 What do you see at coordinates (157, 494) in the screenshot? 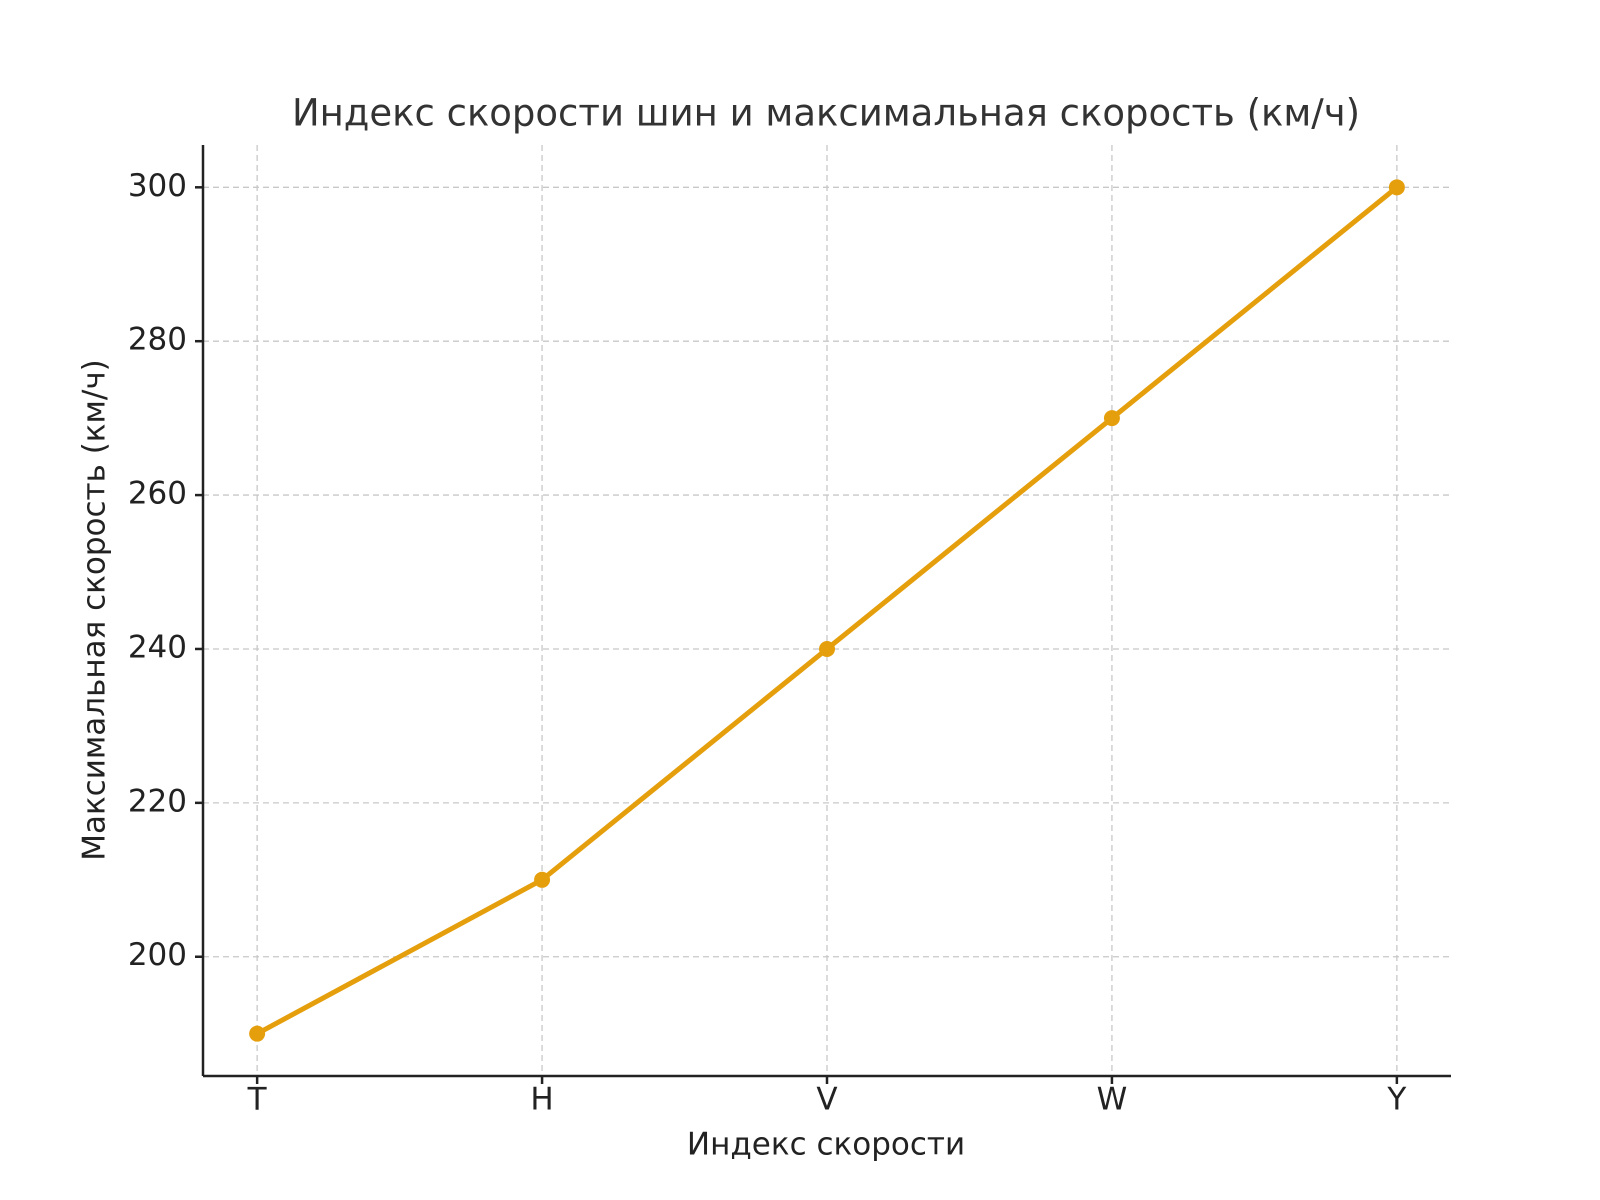
I see `y-tick-label: 260` at bounding box center [157, 494].